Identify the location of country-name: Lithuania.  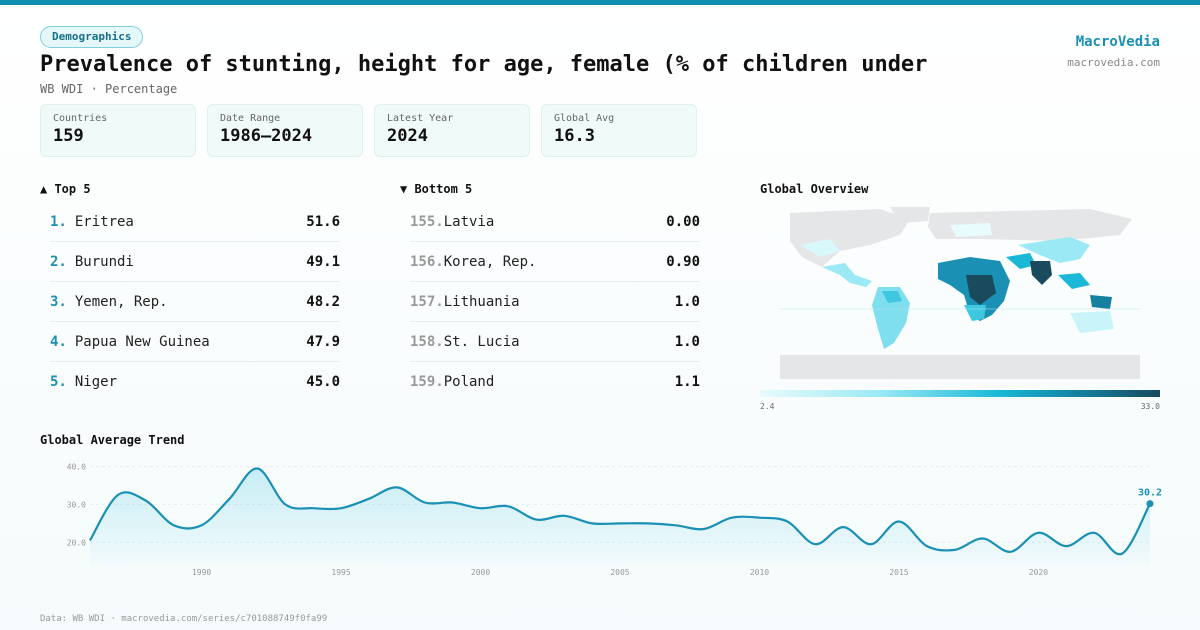
(481, 301).